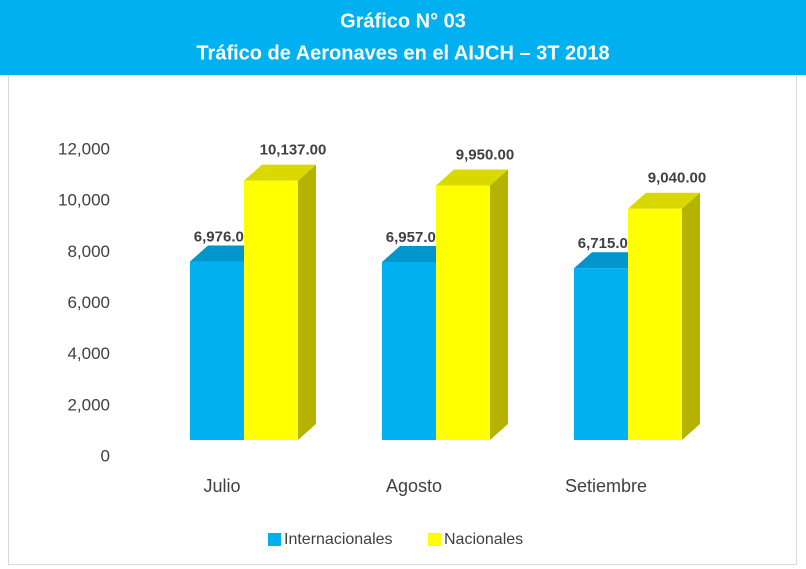 The height and width of the screenshot is (569, 806). I want to click on value-label: 9,040.00, so click(677, 178).